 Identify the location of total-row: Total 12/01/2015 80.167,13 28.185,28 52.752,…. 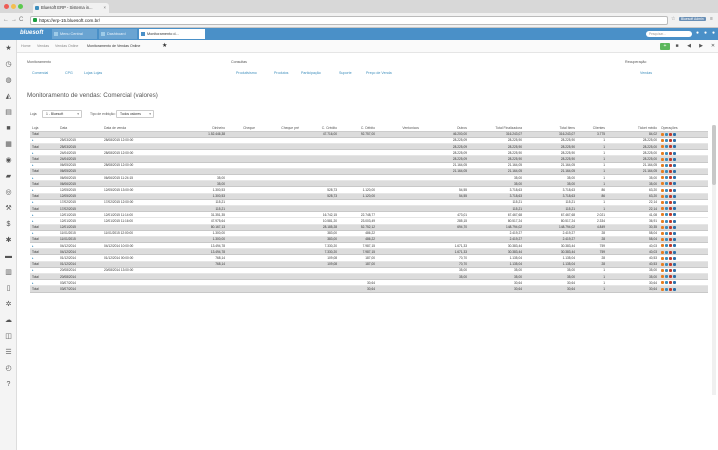
(369, 227).